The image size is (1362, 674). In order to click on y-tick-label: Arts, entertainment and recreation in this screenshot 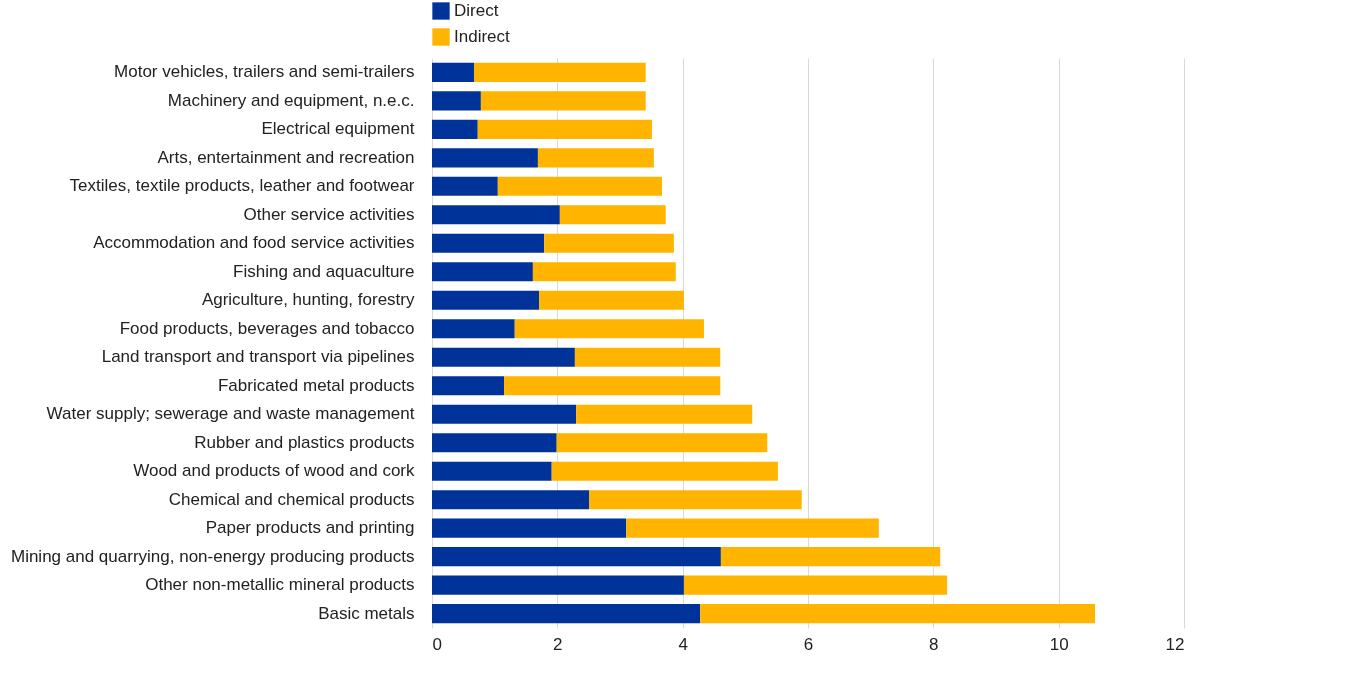, I will do `click(286, 157)`.